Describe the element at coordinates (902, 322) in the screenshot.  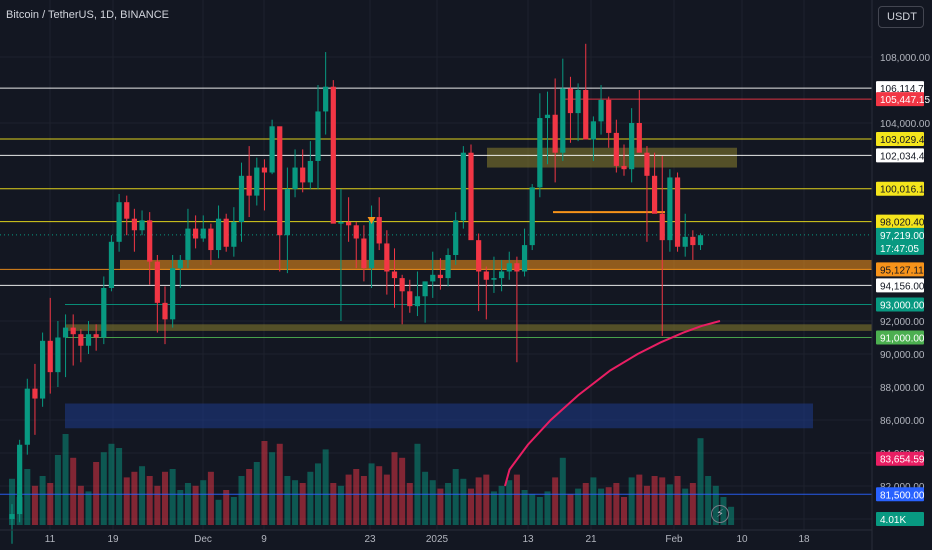
I see `price-tick-label: 92,000.00` at that location.